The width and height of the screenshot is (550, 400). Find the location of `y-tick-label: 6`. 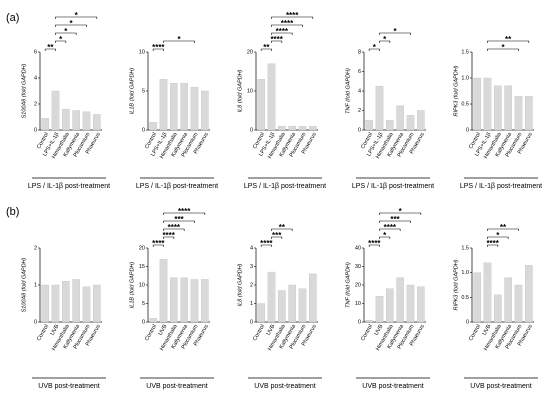

y-tick-label: 6 is located at coordinates (359, 72).